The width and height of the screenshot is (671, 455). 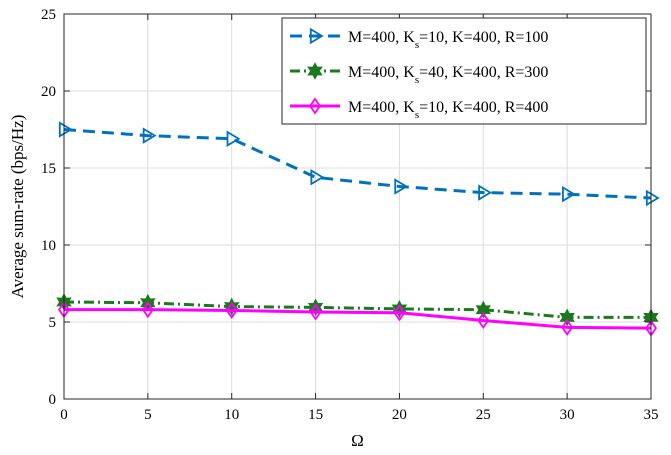 I want to click on legend-label-3: M=400, Ks=10, K=400, R=400, so click(x=448, y=110).